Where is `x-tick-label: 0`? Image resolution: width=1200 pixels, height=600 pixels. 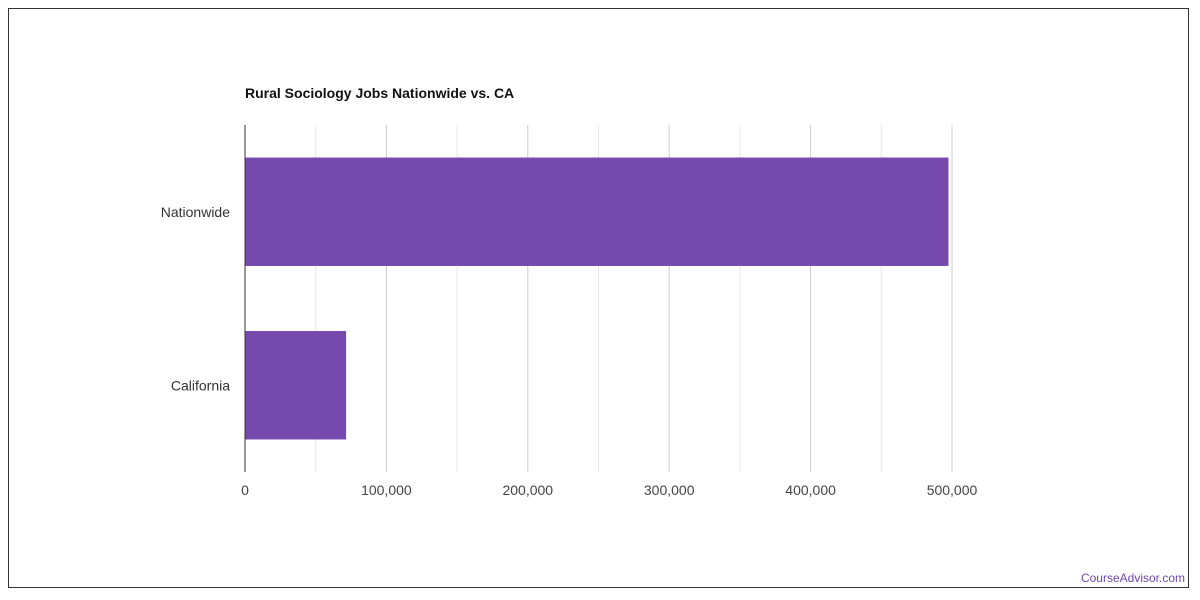
x-tick-label: 0 is located at coordinates (245, 490).